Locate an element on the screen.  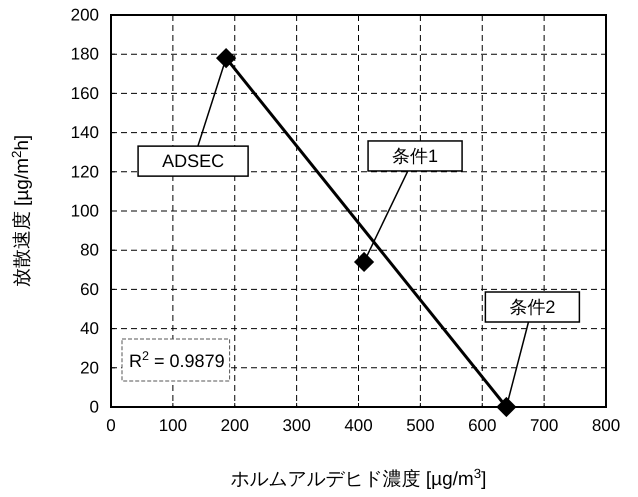
y-tick-label: 80 is located at coordinates (89, 250).